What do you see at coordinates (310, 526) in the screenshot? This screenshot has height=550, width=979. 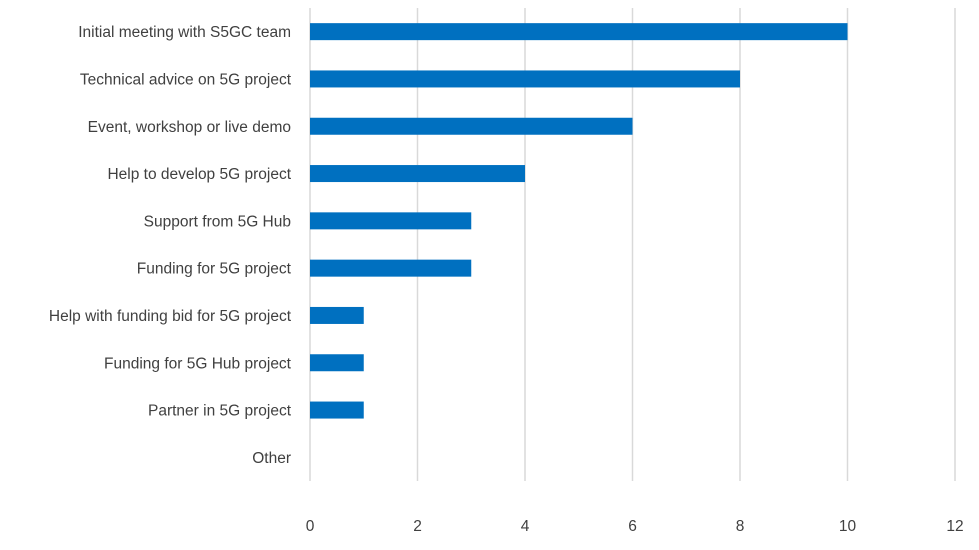 I see `x-tick-label: 0` at bounding box center [310, 526].